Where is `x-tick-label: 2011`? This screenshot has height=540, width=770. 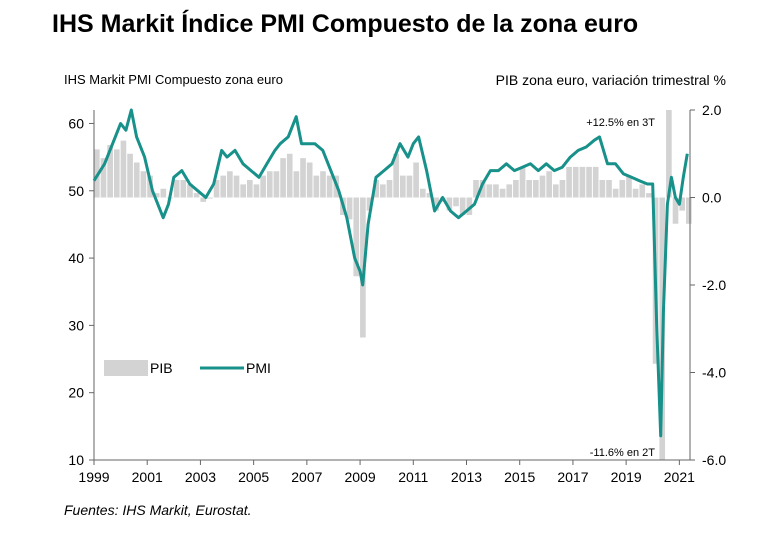 x-tick-label: 2011 is located at coordinates (413, 477).